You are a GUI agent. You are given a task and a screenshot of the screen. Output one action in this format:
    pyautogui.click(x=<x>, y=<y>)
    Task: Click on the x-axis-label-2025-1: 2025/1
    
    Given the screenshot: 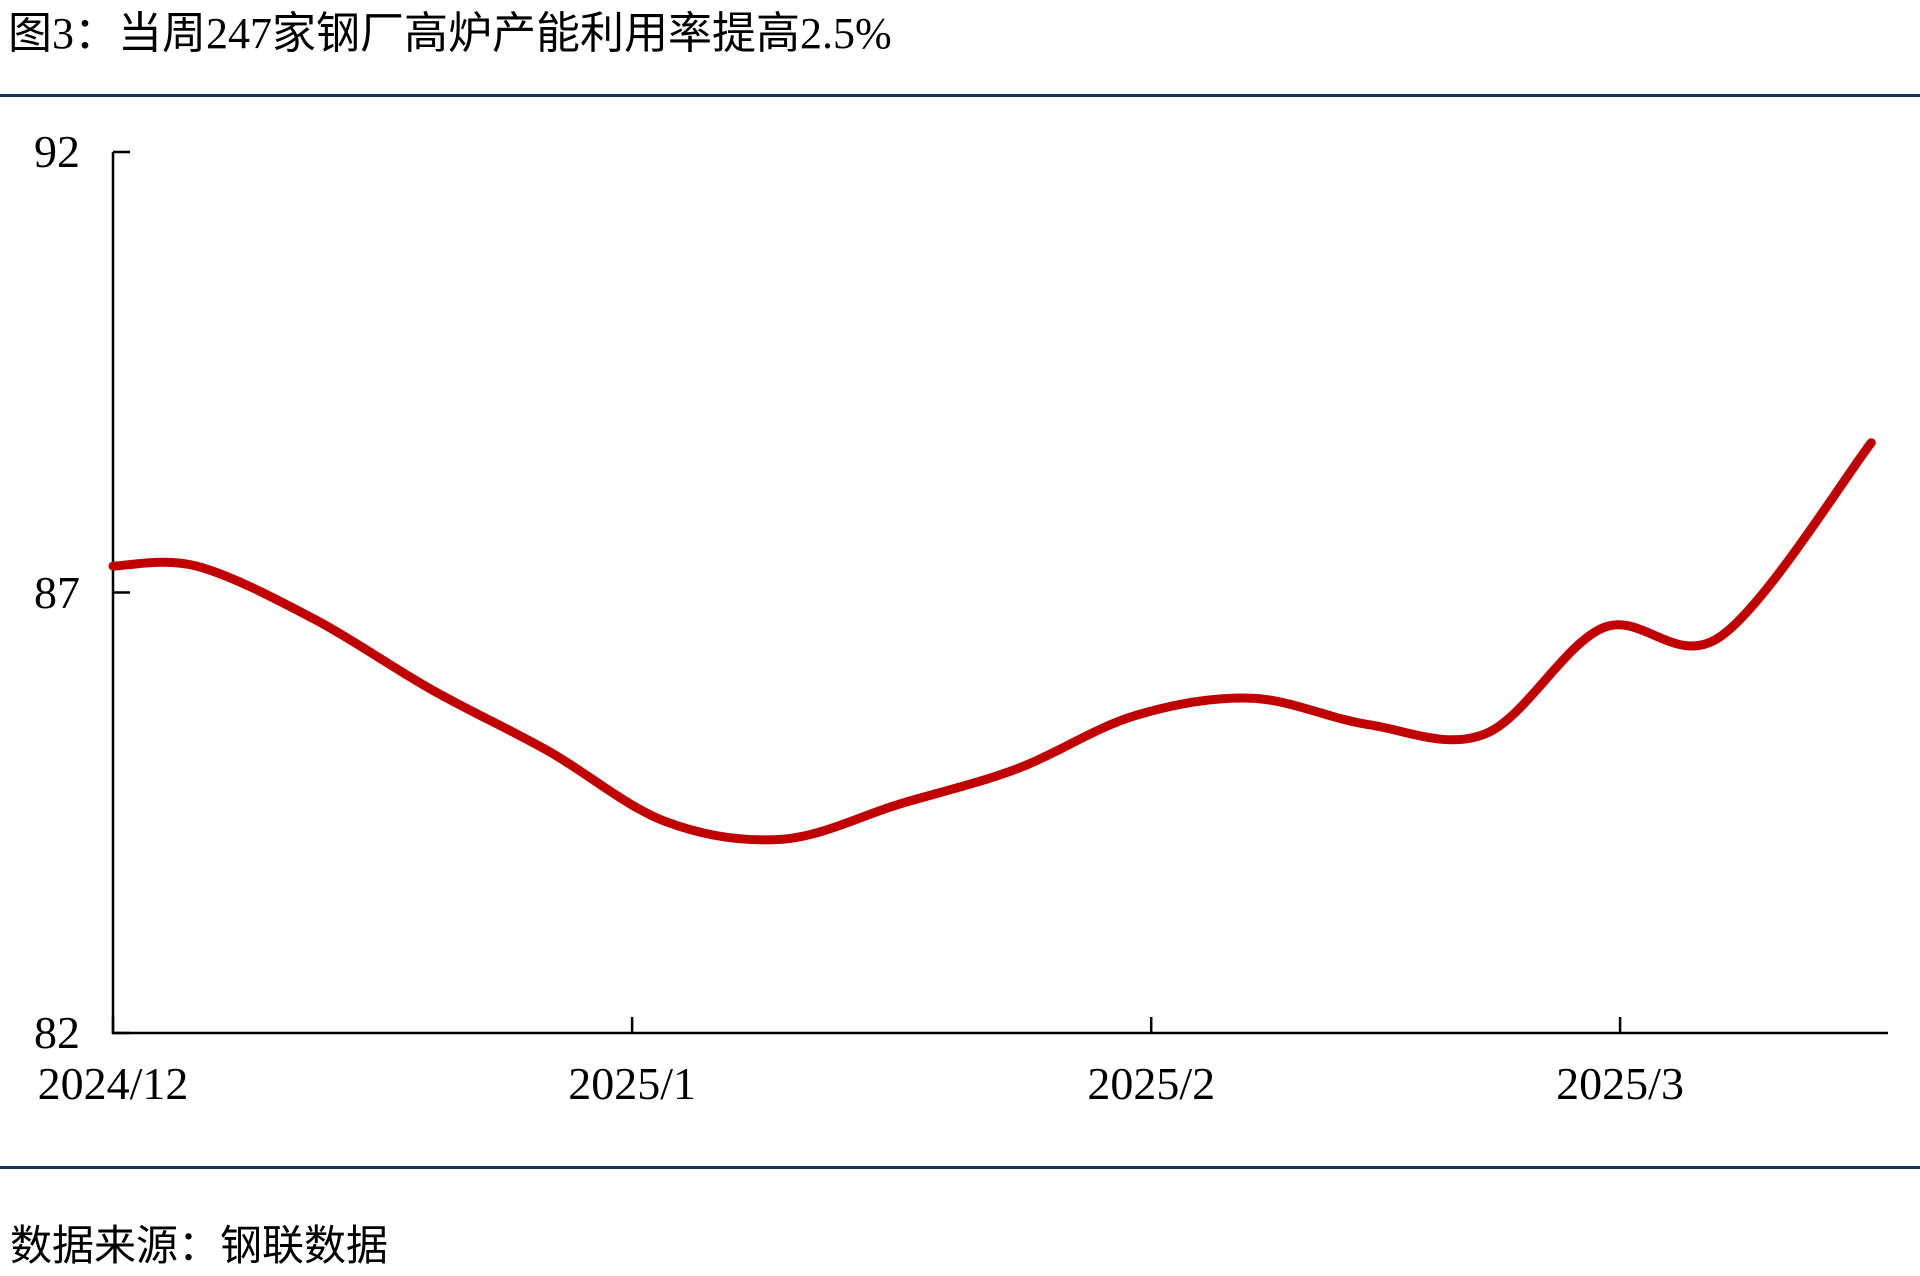 What is the action you would take?
    pyautogui.click(x=632, y=1083)
    